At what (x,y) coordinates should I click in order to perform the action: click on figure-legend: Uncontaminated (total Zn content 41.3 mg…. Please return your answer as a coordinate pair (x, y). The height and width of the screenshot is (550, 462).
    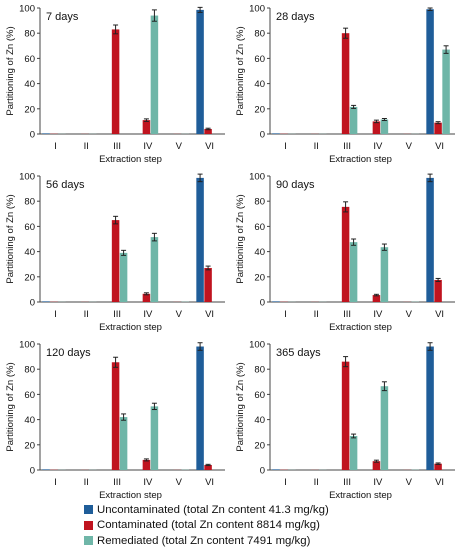
    Looking at the image, I should click on (269, 525).